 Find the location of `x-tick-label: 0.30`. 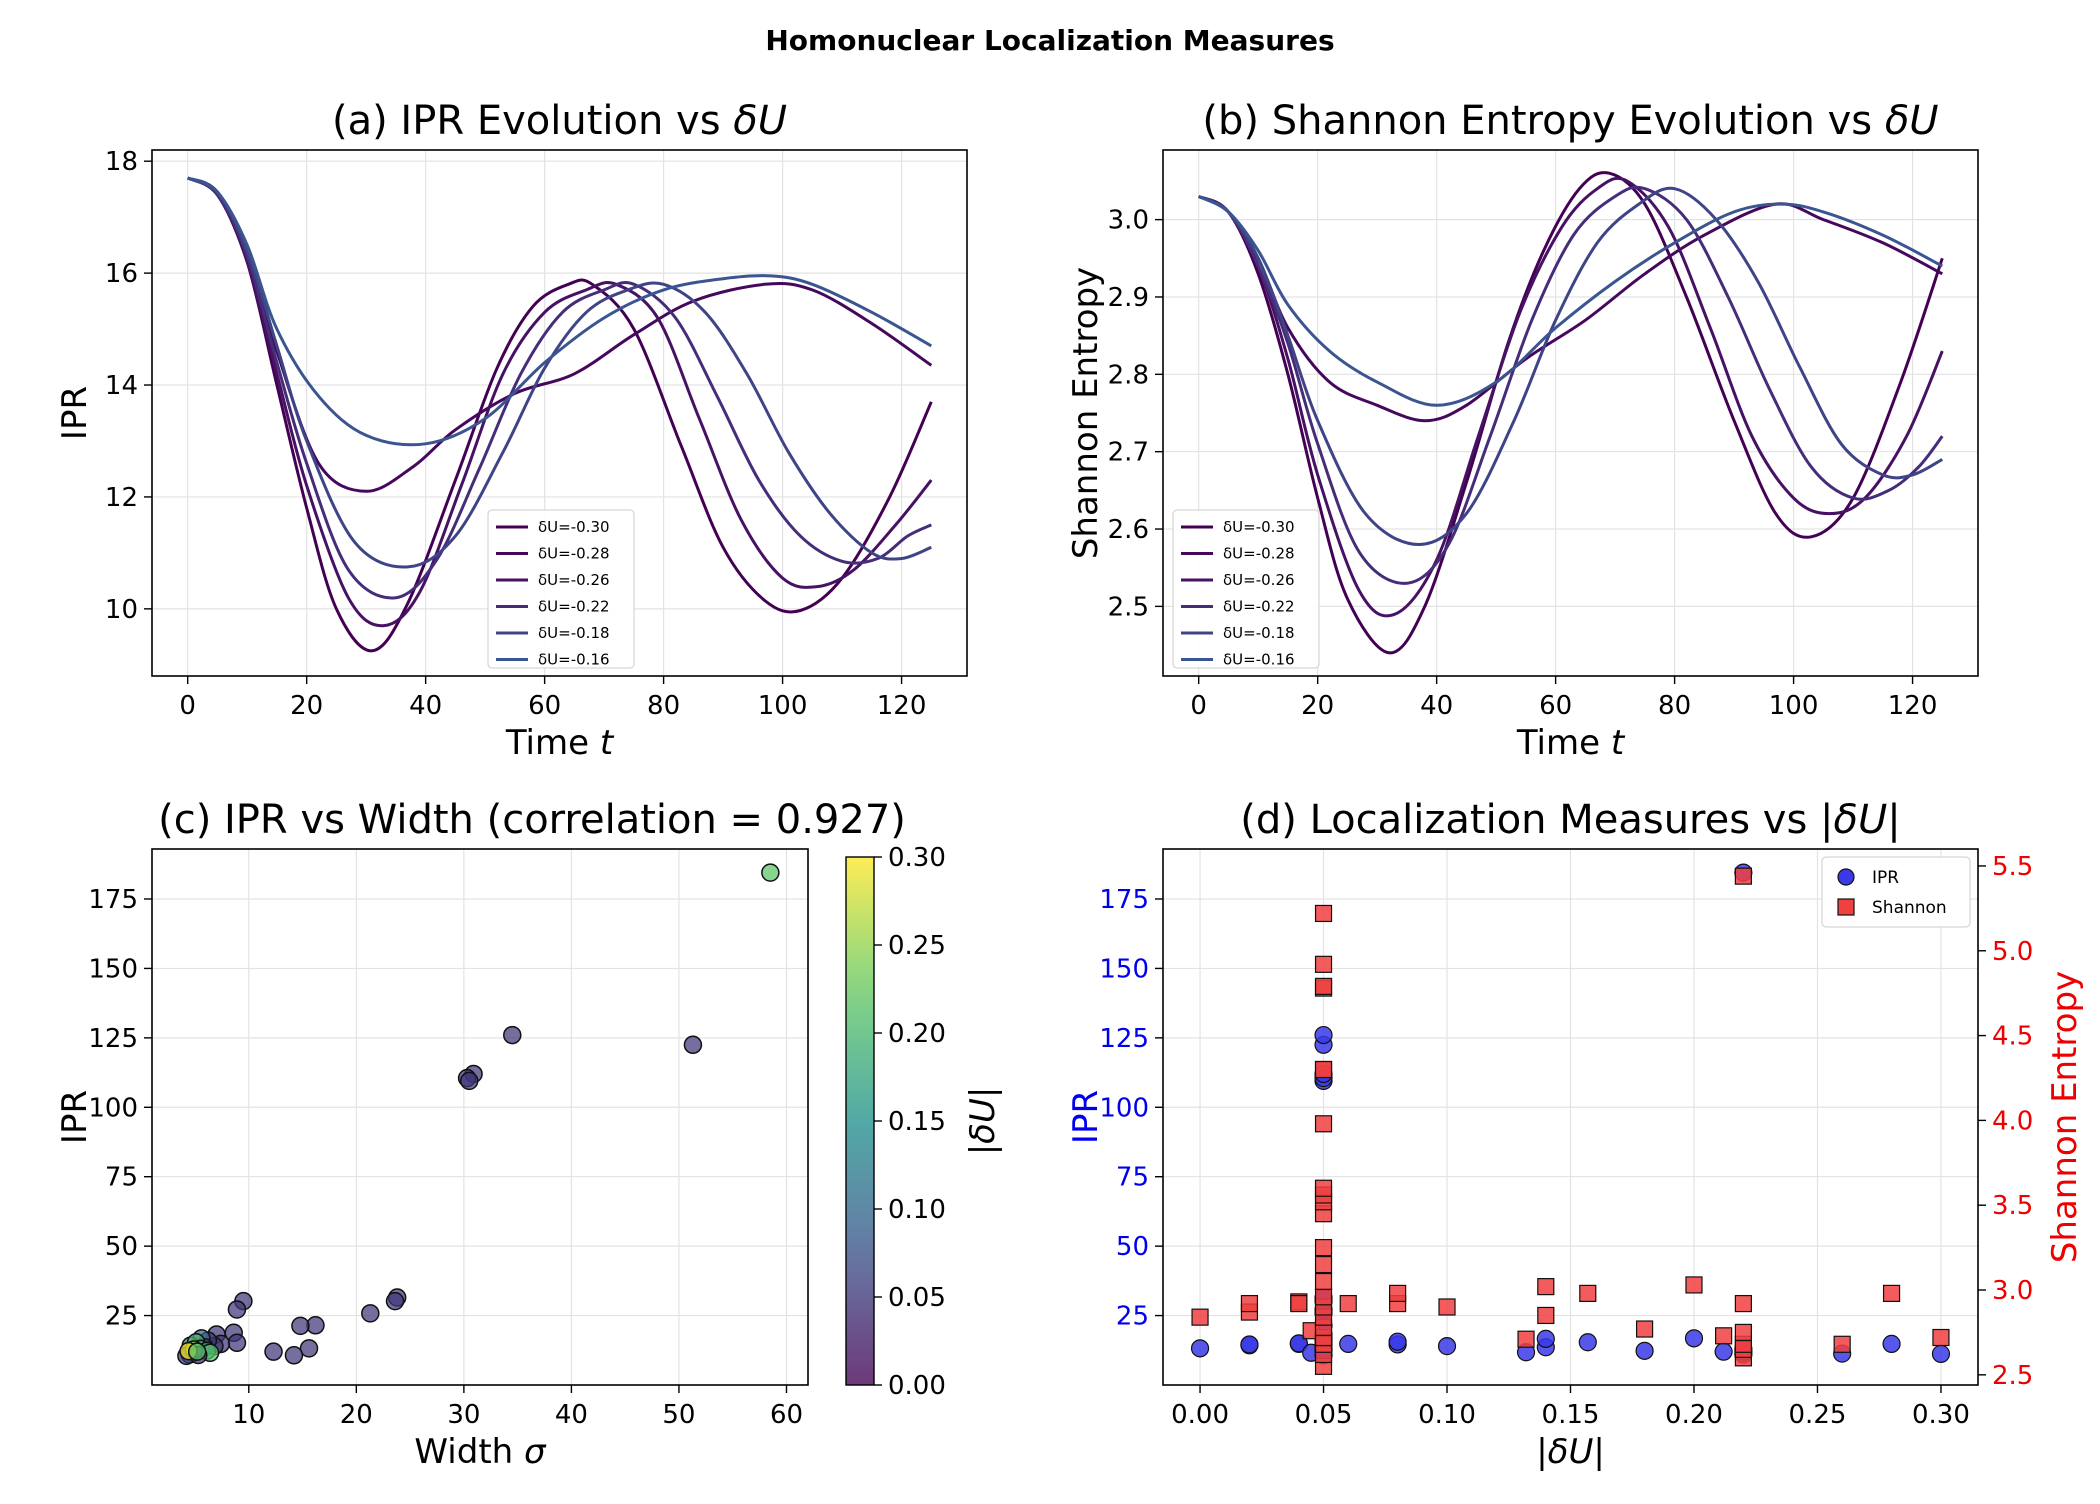

x-tick-label: 0.30 is located at coordinates (1941, 1415).